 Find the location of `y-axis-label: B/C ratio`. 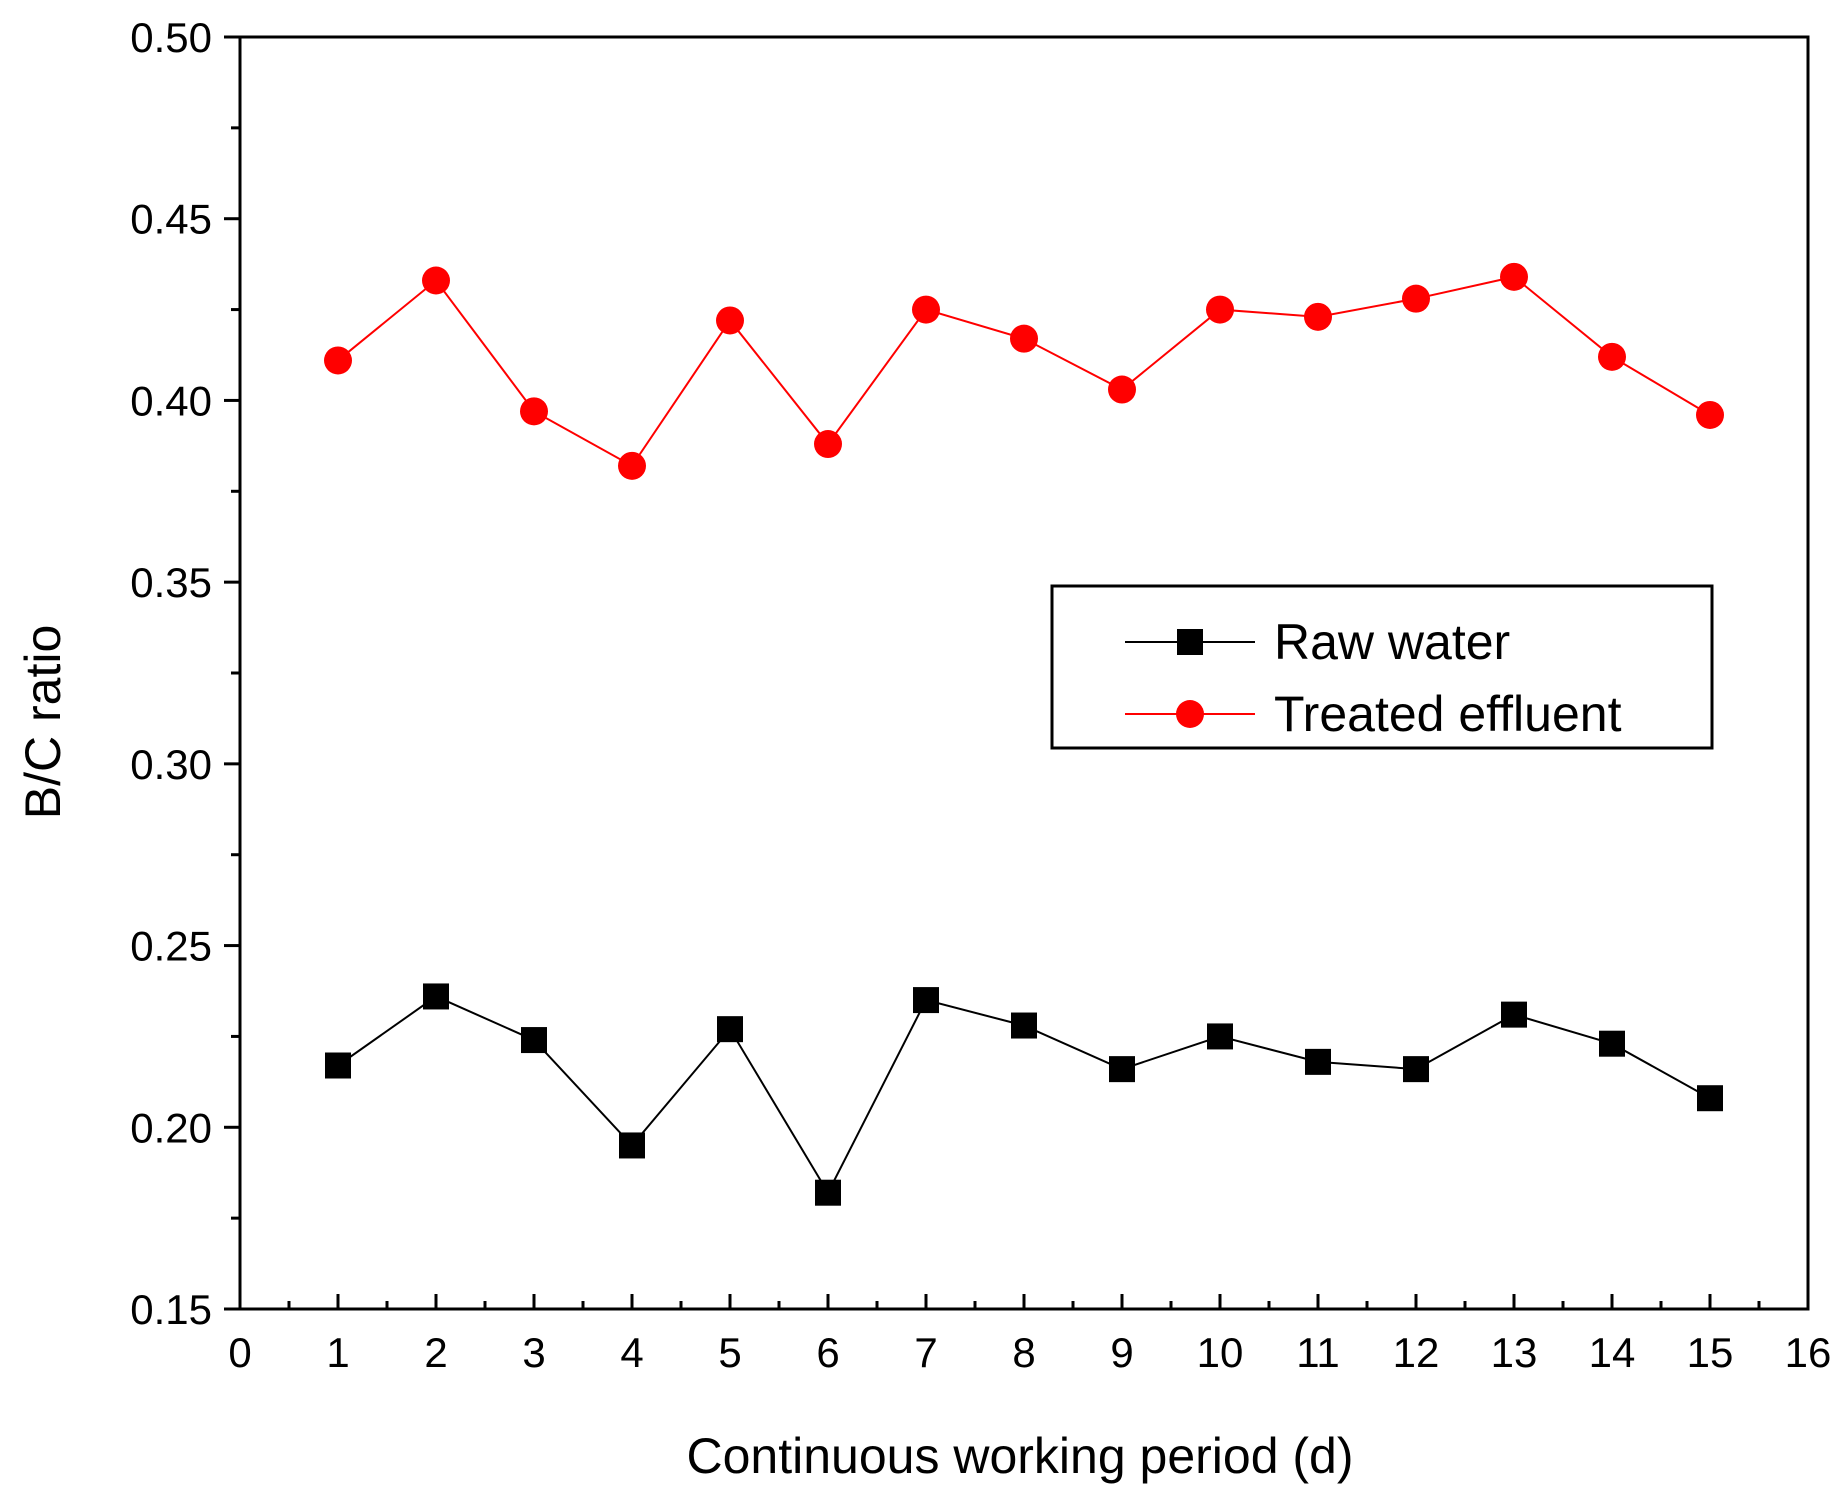

y-axis-label: B/C ratio is located at coordinates (43, 722).